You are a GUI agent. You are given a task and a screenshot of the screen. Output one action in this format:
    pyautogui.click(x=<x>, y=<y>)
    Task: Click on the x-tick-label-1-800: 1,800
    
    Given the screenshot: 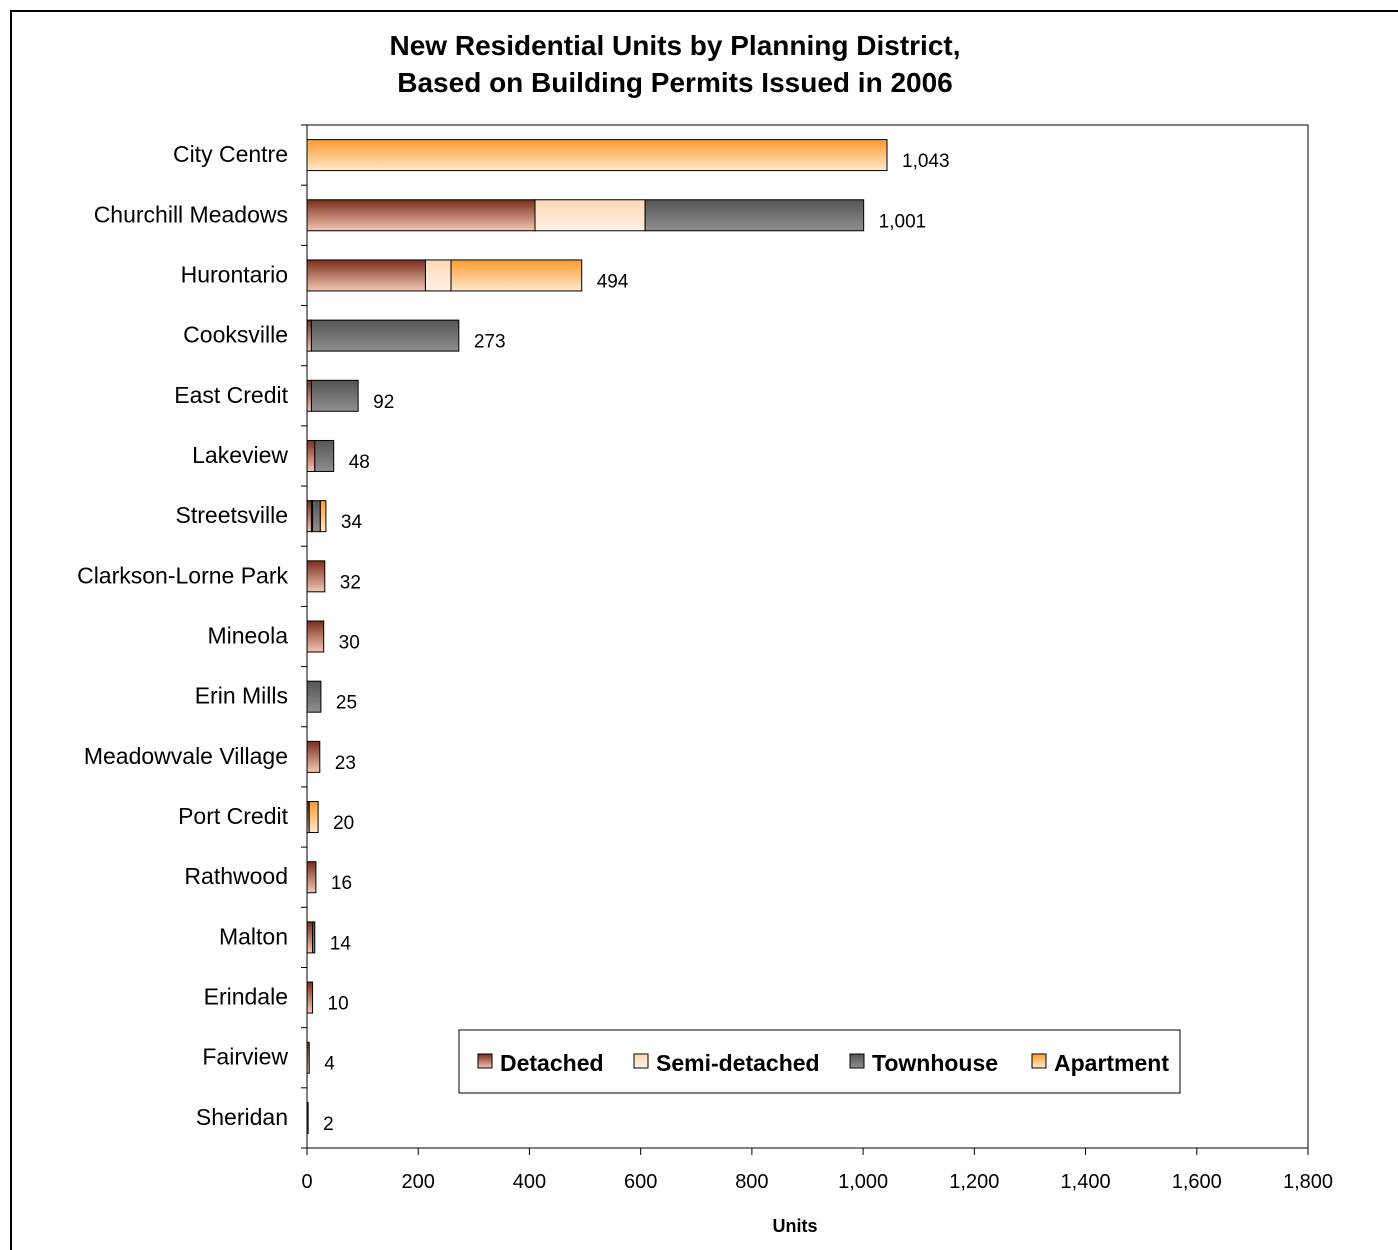 What is the action you would take?
    pyautogui.click(x=1308, y=1182)
    